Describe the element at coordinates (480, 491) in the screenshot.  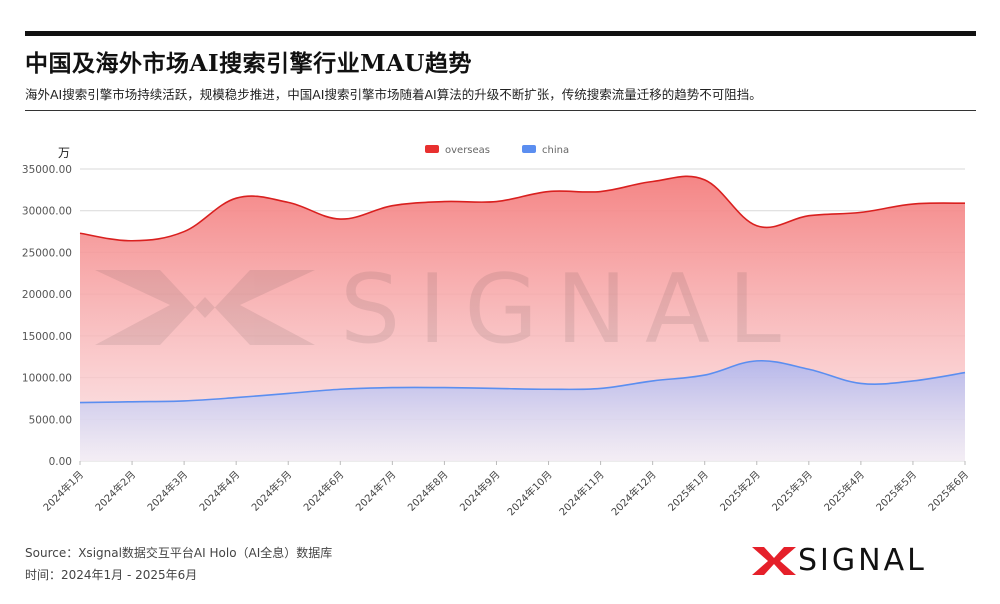
I see `x-tick-label: 2024年9月` at that location.